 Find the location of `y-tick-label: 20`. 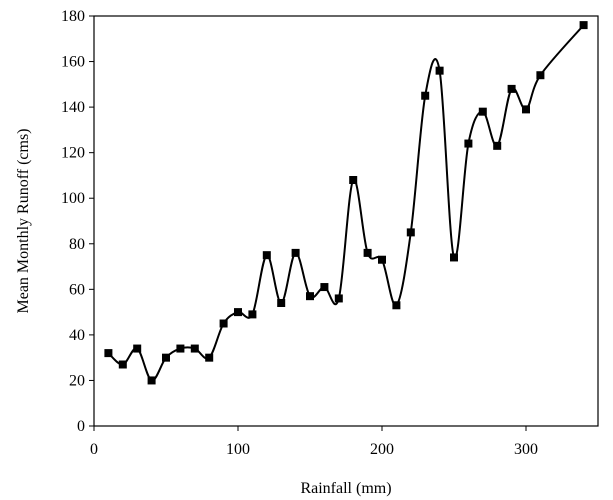

y-tick-label: 20 is located at coordinates (77, 380).